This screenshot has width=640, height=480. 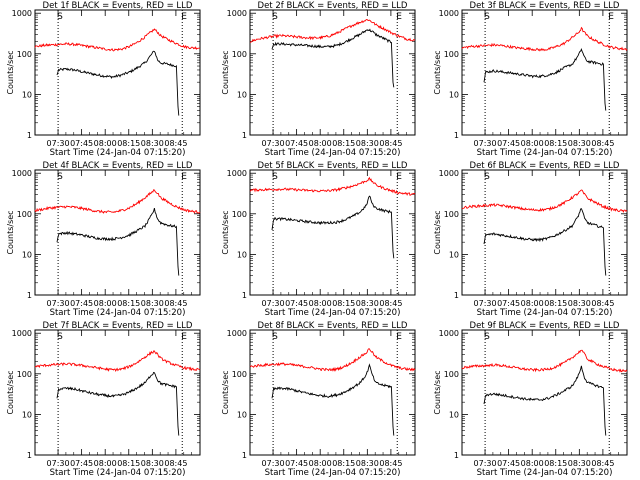 What do you see at coordinates (545, 6) in the screenshot?
I see `panel-title: Det 3f BLACK = Events, RED = LLD` at bounding box center [545, 6].